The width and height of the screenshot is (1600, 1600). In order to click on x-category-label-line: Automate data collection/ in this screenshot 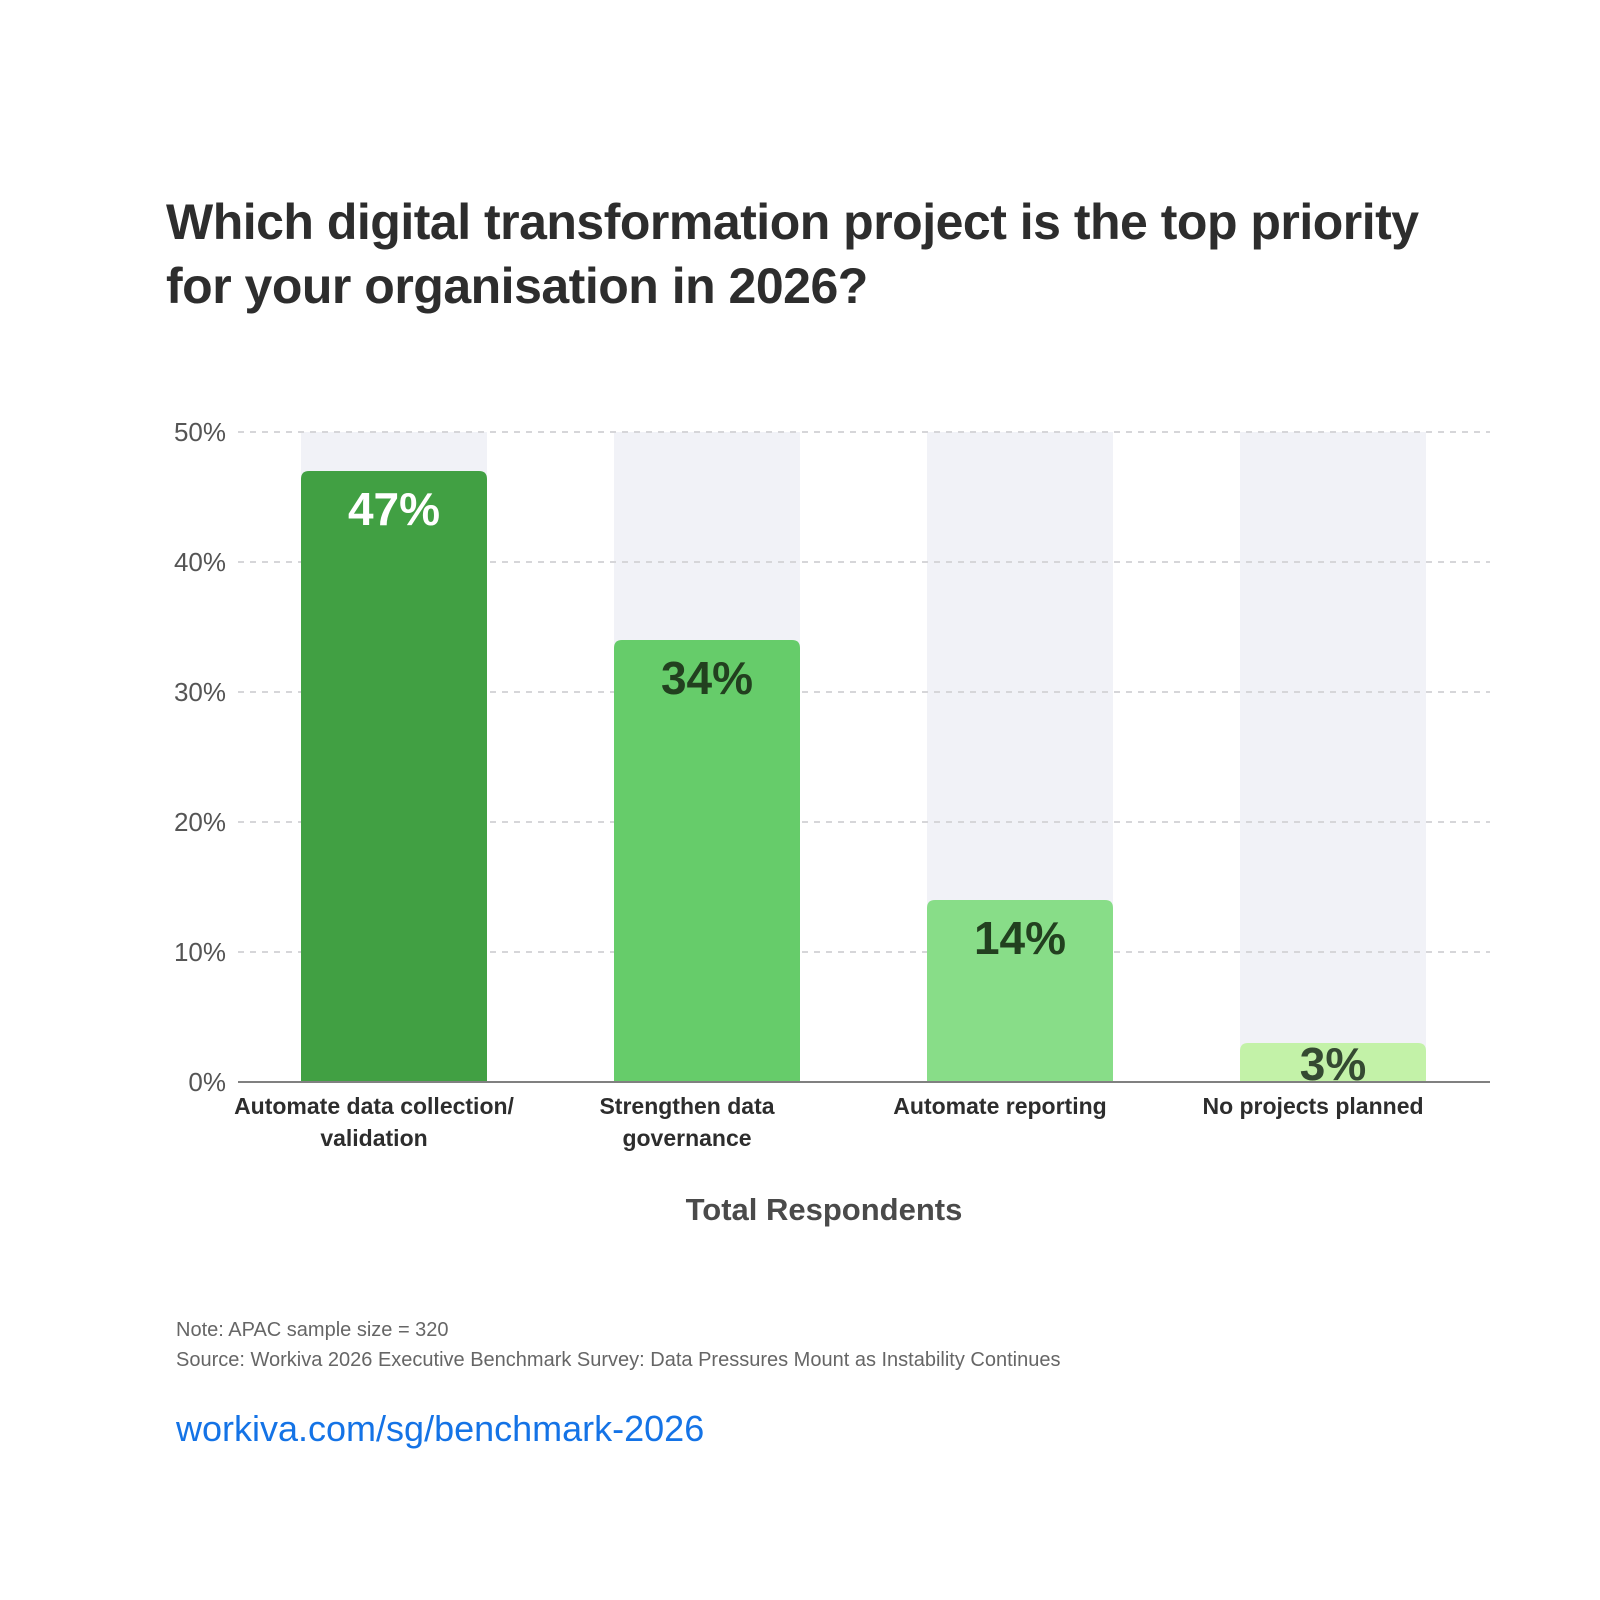, I will do `click(374, 1106)`.